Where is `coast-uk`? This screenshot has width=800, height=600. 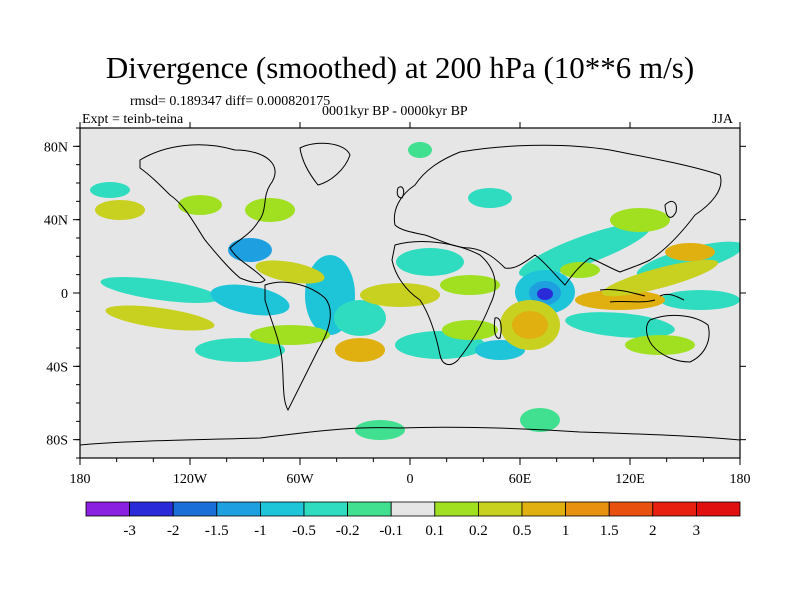
coast-uk is located at coordinates (400, 192).